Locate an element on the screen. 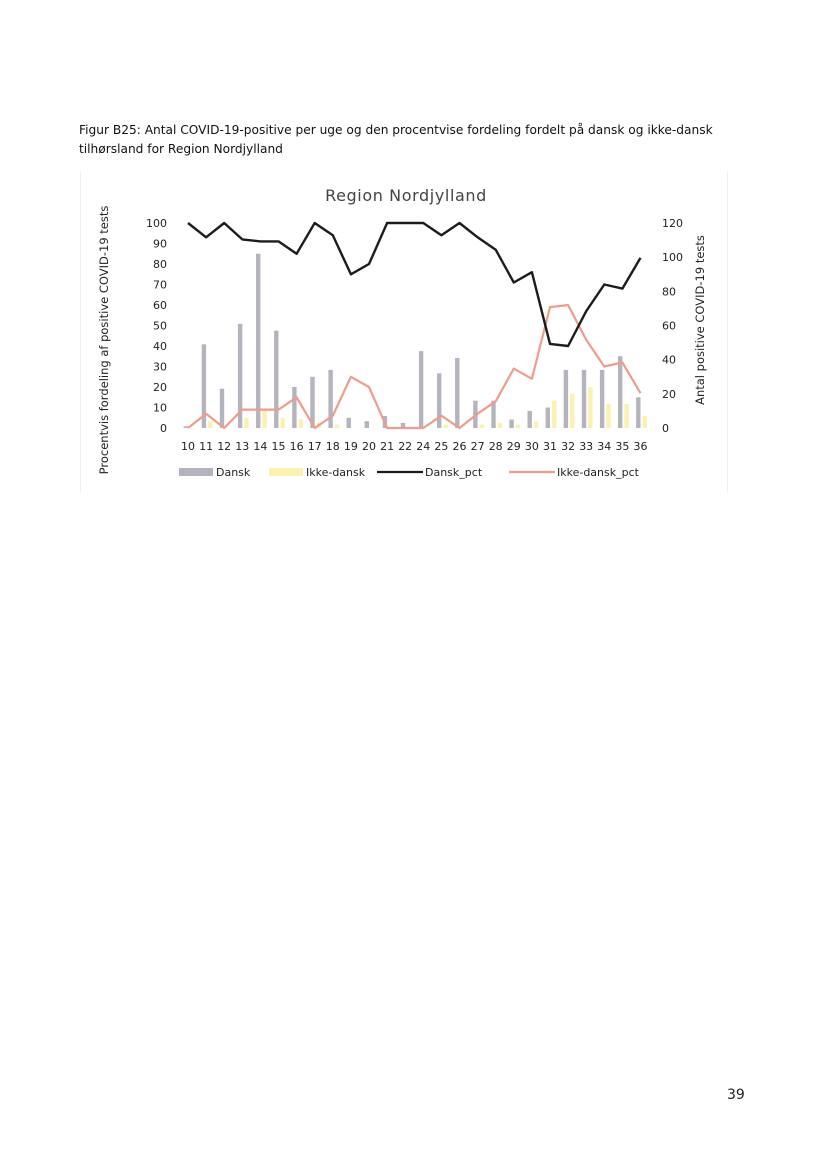 The image size is (827, 1169). right-tick-label: 80 is located at coordinates (669, 291).